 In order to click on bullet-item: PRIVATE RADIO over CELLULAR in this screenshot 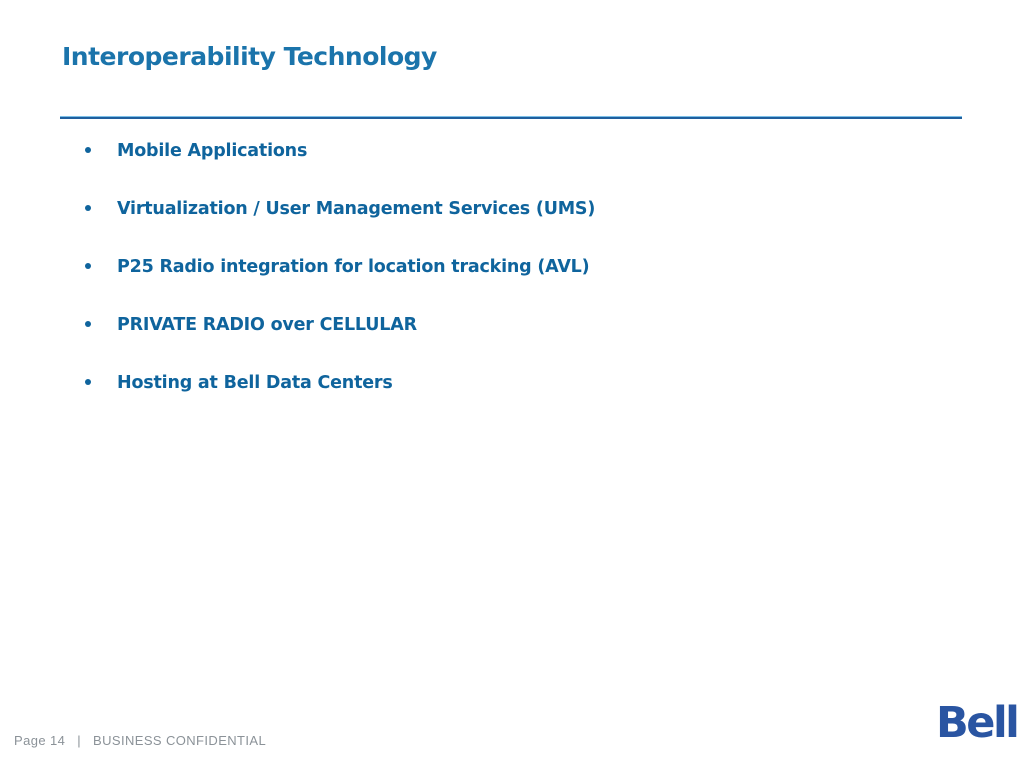, I will do `click(512, 325)`.